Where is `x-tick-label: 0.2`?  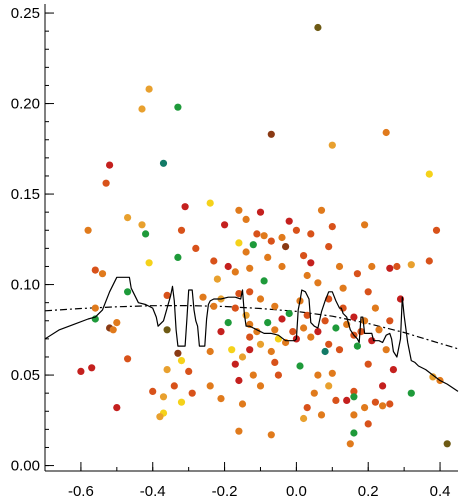 x-tick-label: 0.2 is located at coordinates (368, 491).